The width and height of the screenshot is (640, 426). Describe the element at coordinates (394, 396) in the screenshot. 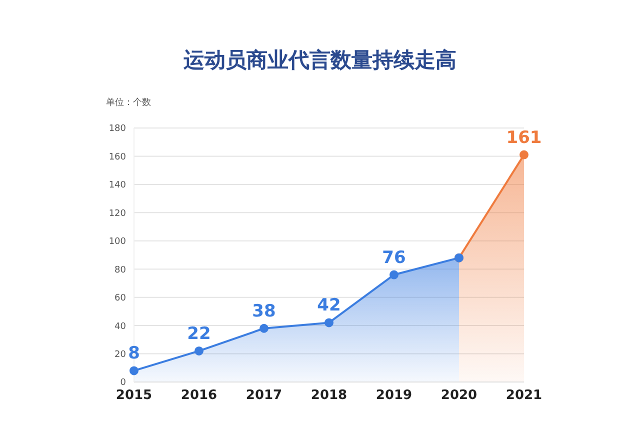

I see `x-tick-label: 2019` at that location.